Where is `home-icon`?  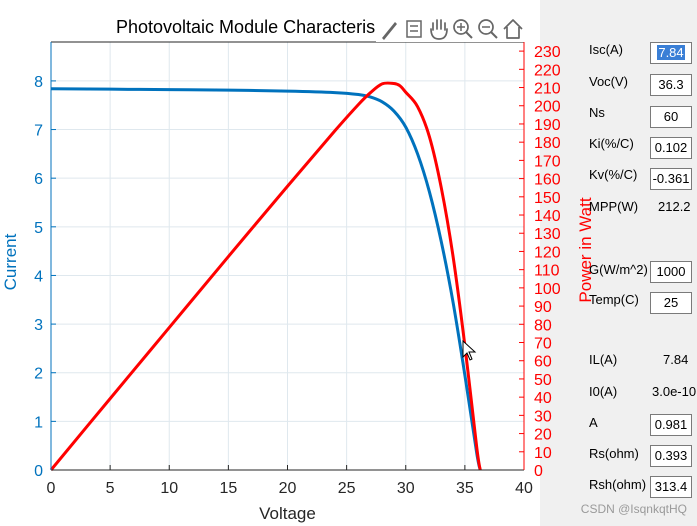
home-icon is located at coordinates (513, 29).